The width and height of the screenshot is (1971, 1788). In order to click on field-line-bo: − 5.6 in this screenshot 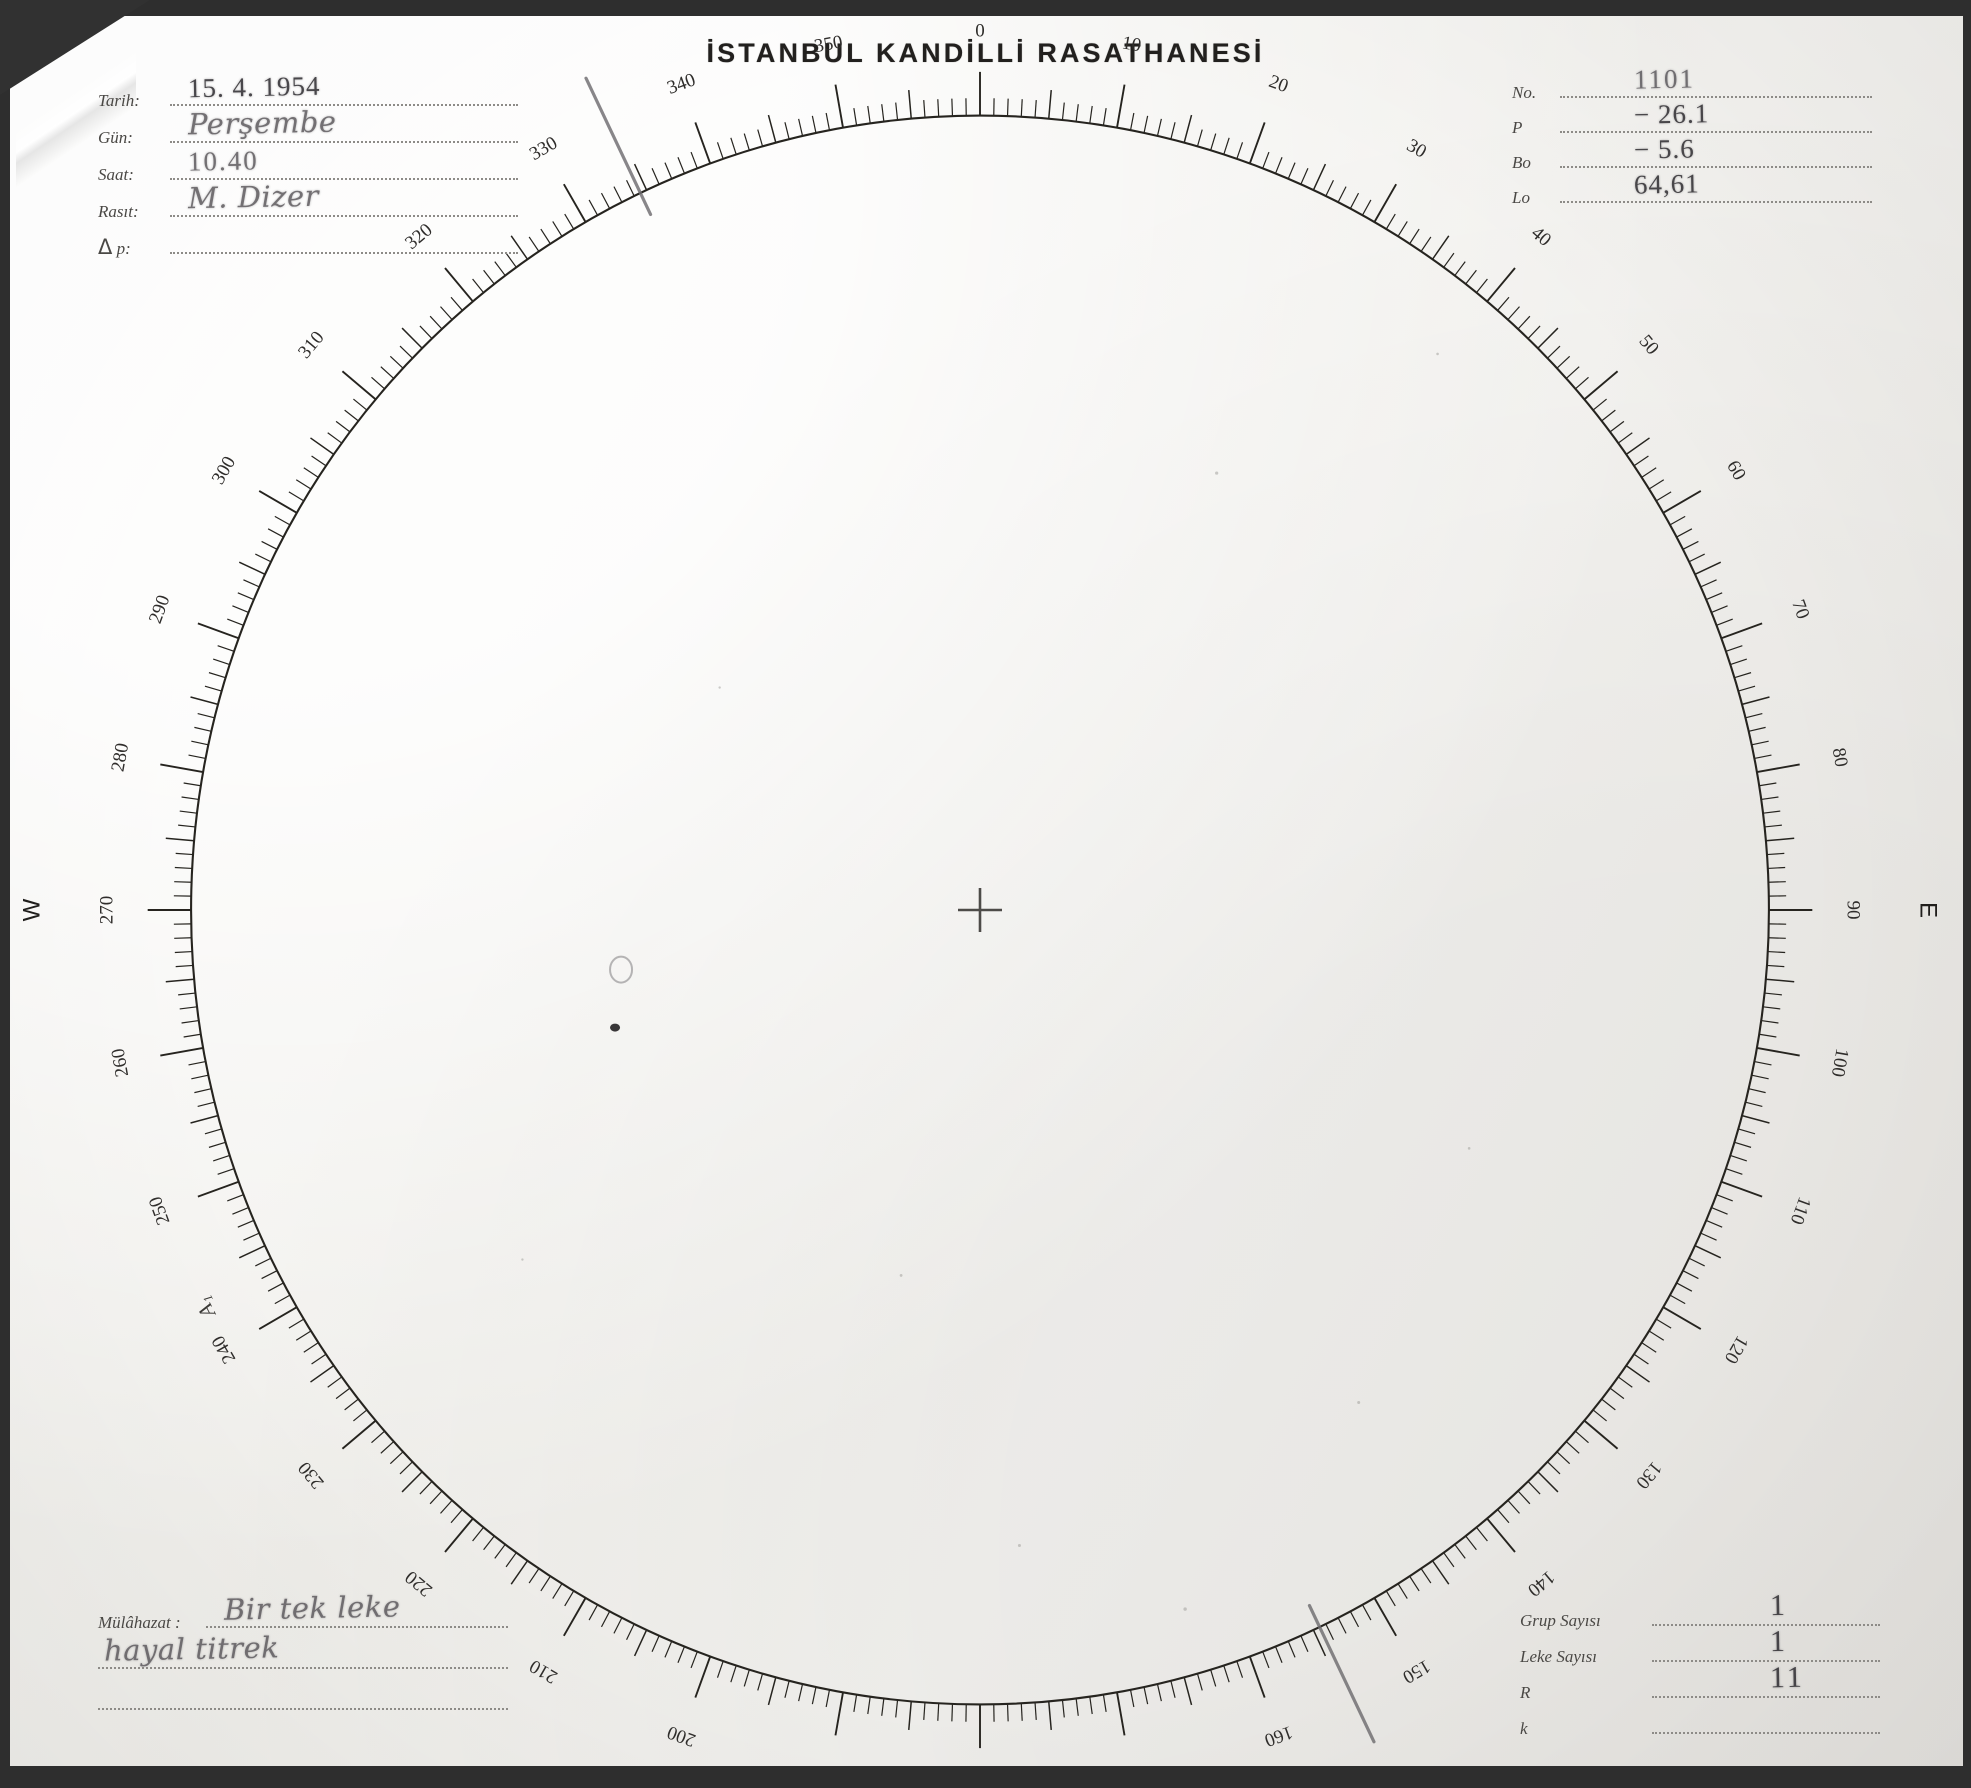, I will do `click(1716, 150)`.